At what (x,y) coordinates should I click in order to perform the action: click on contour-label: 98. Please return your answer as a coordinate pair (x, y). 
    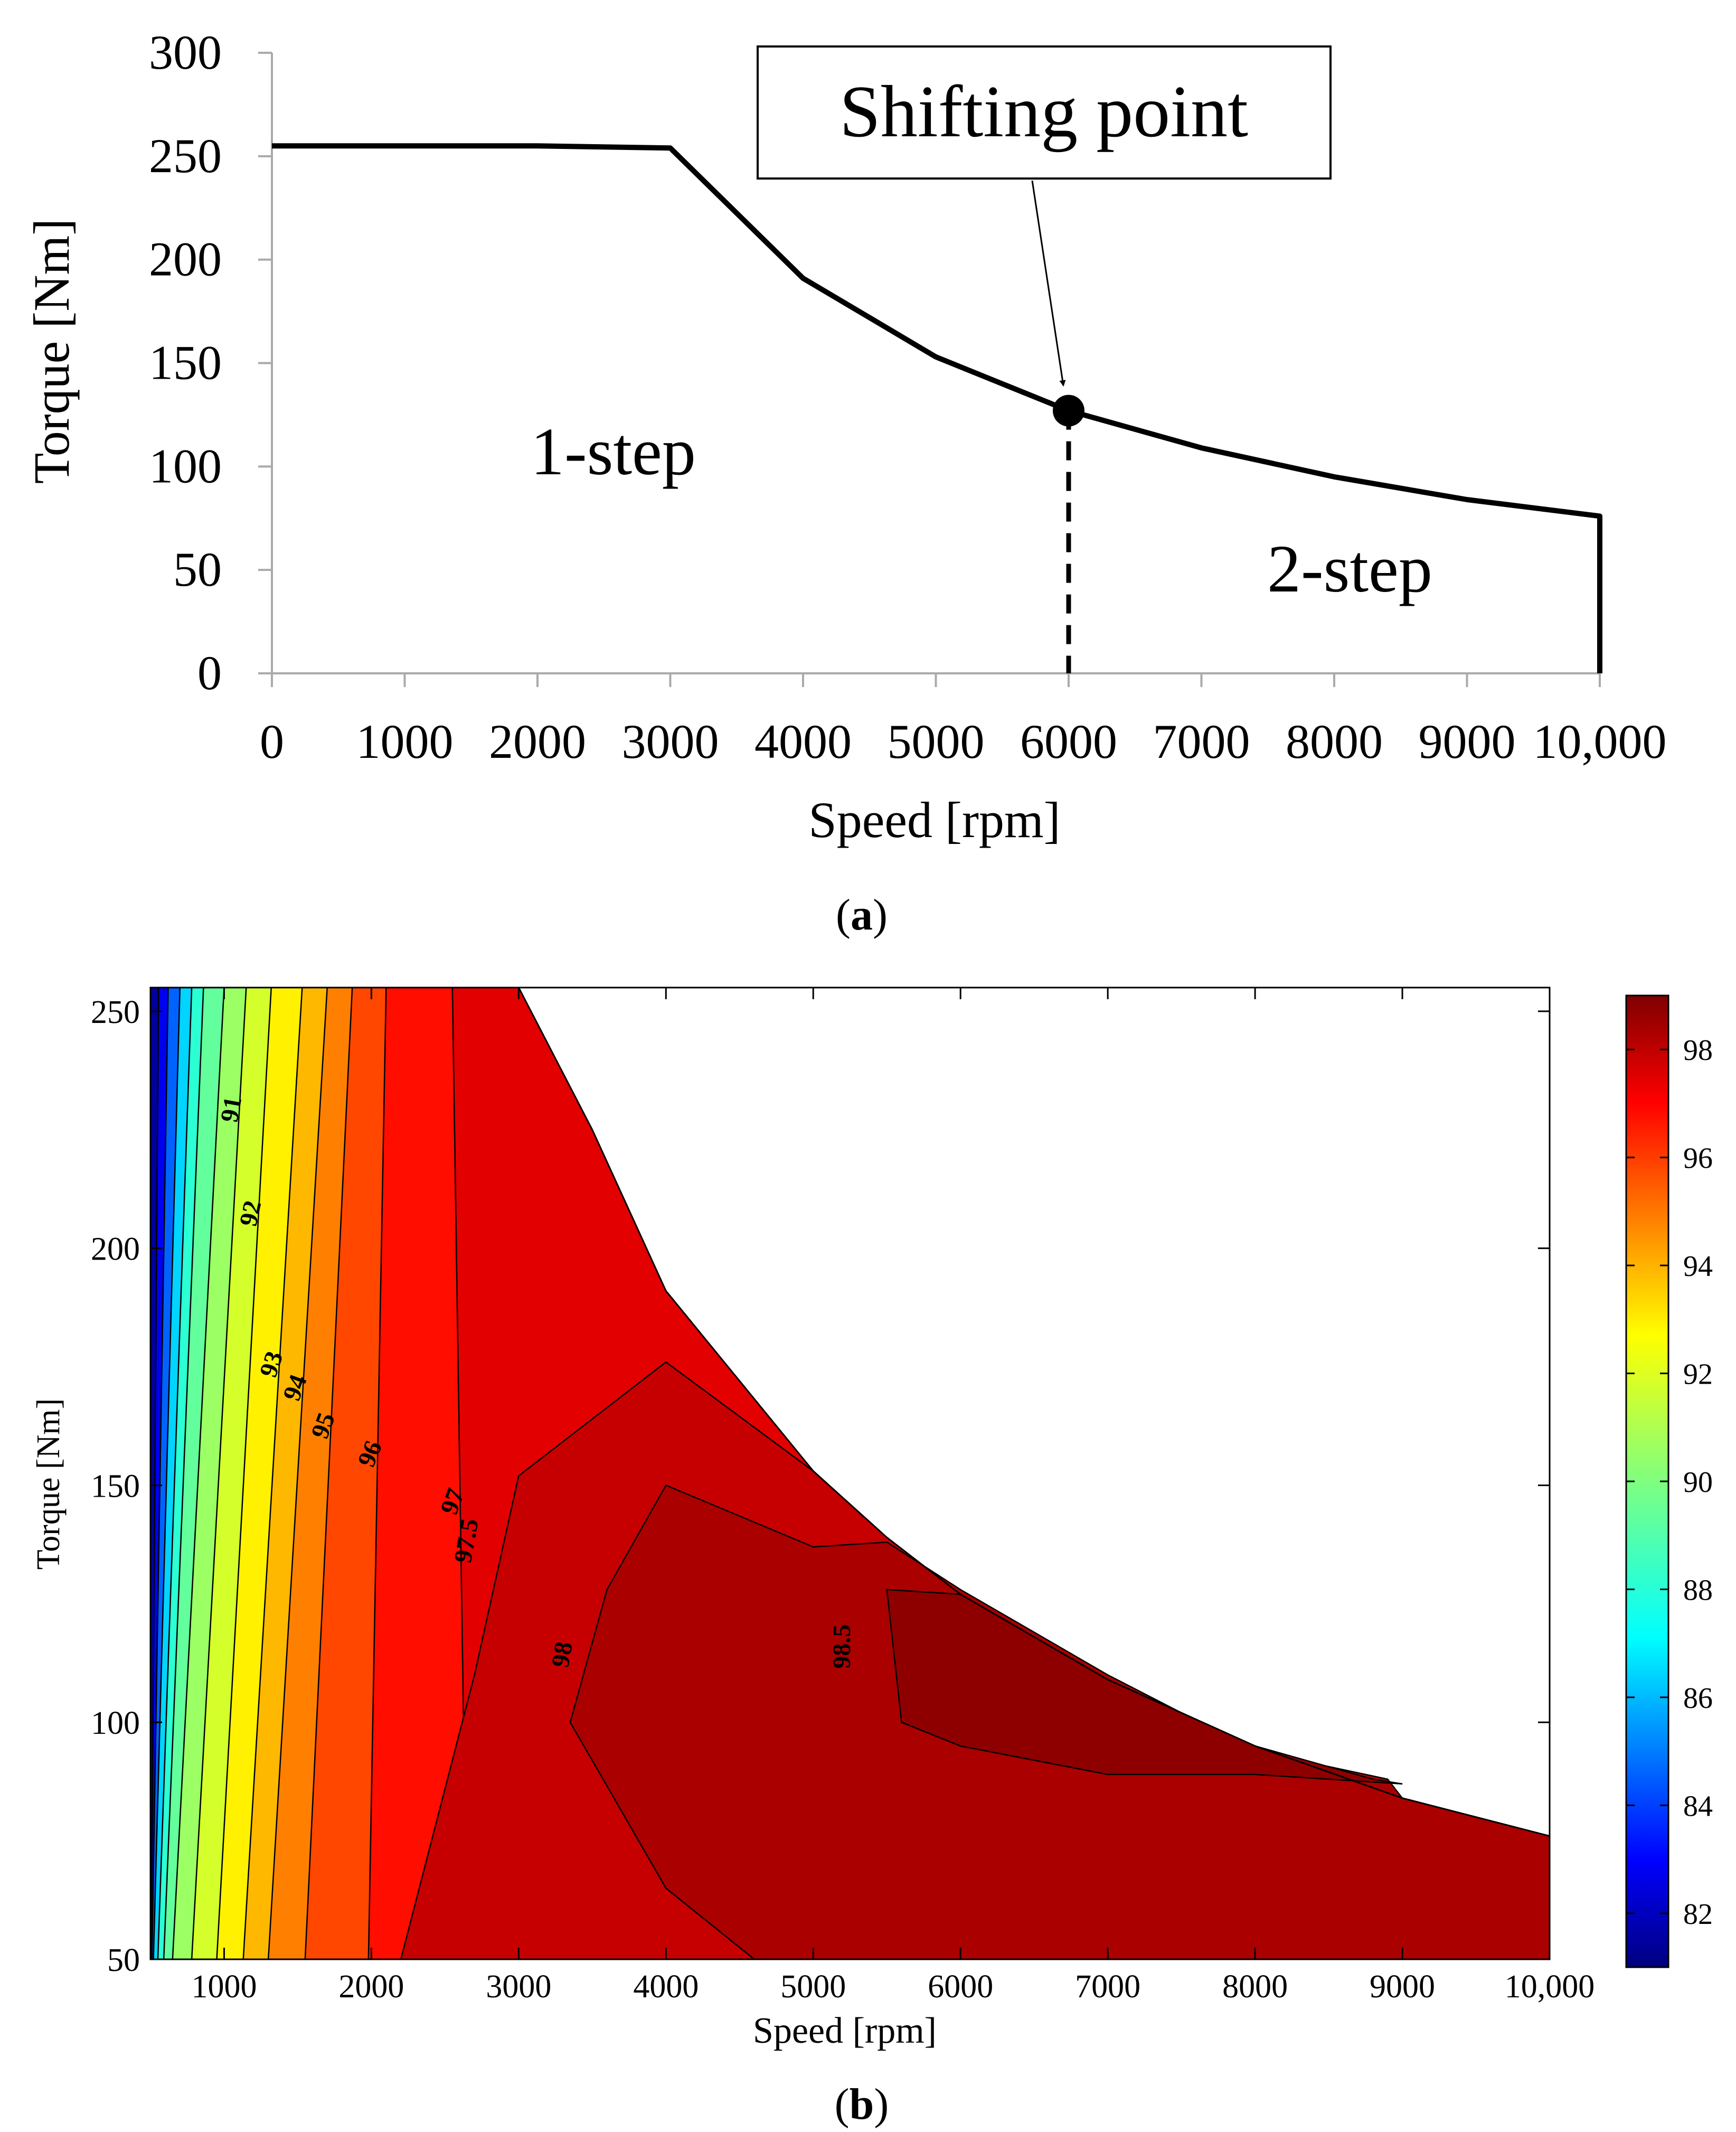
    Looking at the image, I should click on (562, 1654).